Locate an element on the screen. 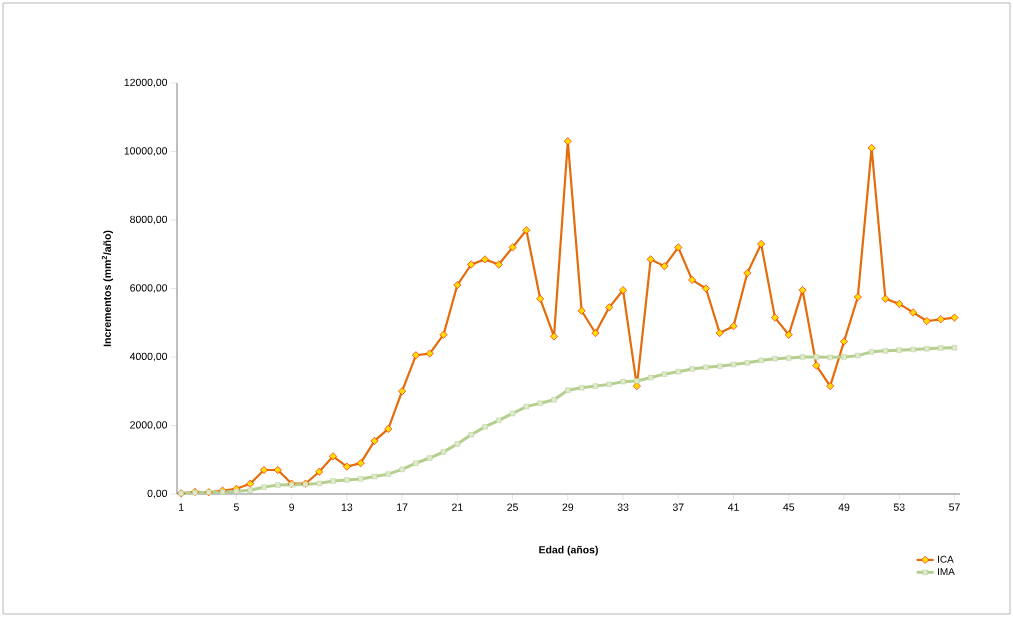  x-tick-label: 49 is located at coordinates (844, 507).